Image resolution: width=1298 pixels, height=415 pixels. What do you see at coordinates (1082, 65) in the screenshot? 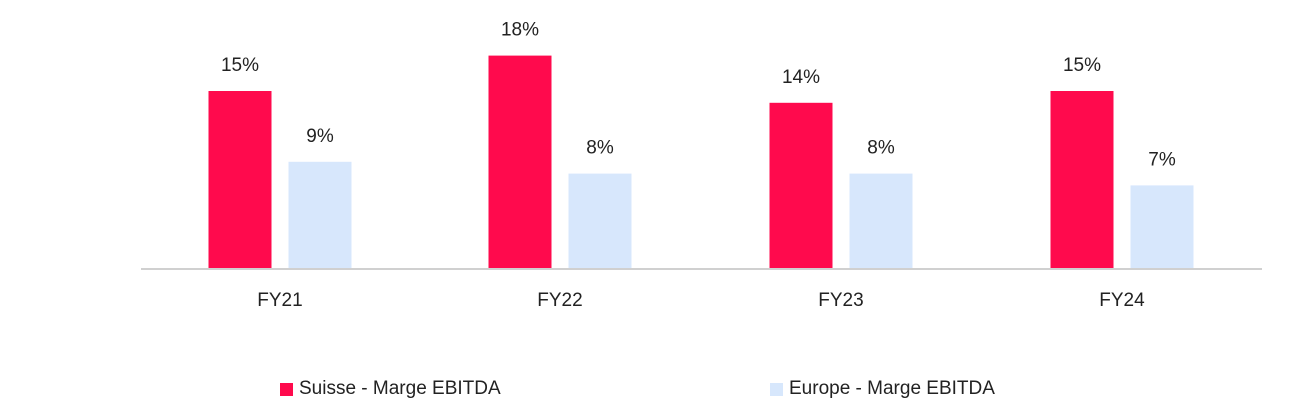
I see `data-label-suisse-fy24: 15%` at bounding box center [1082, 65].